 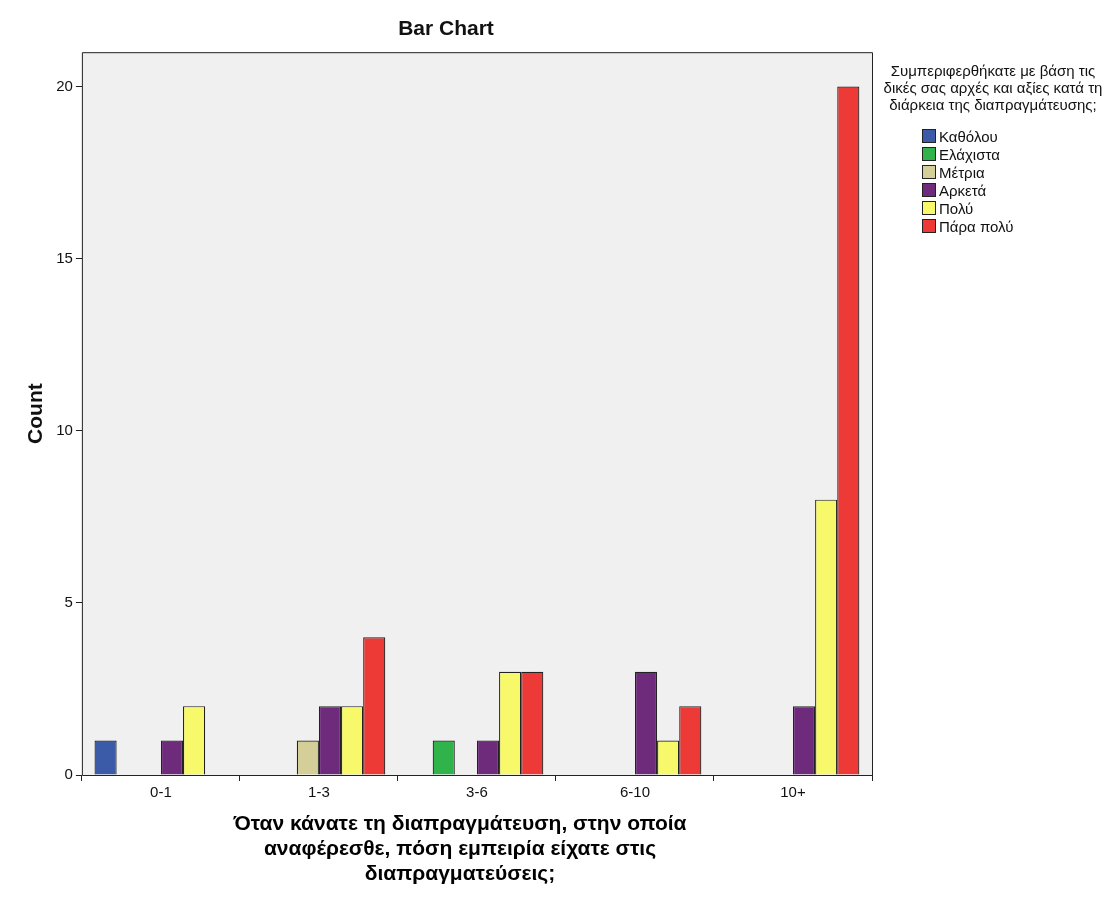 What do you see at coordinates (956, 208) in the screenshot?
I see `legend-label: Πολύ` at bounding box center [956, 208].